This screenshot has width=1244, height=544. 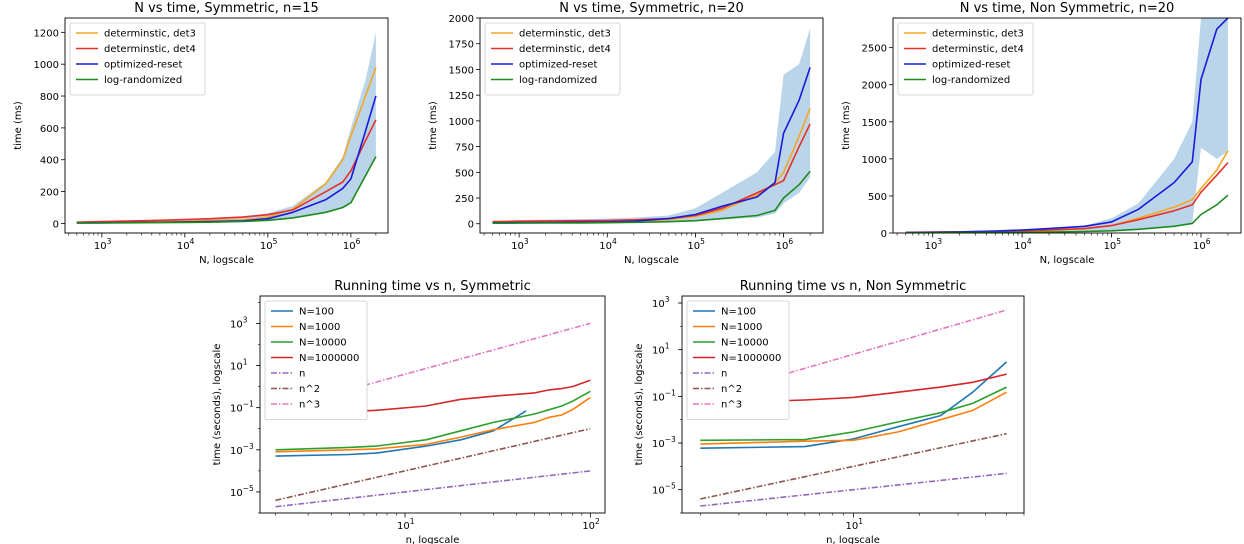 I want to click on y-tick-label: 10⁻¹, so click(x=664, y=395).